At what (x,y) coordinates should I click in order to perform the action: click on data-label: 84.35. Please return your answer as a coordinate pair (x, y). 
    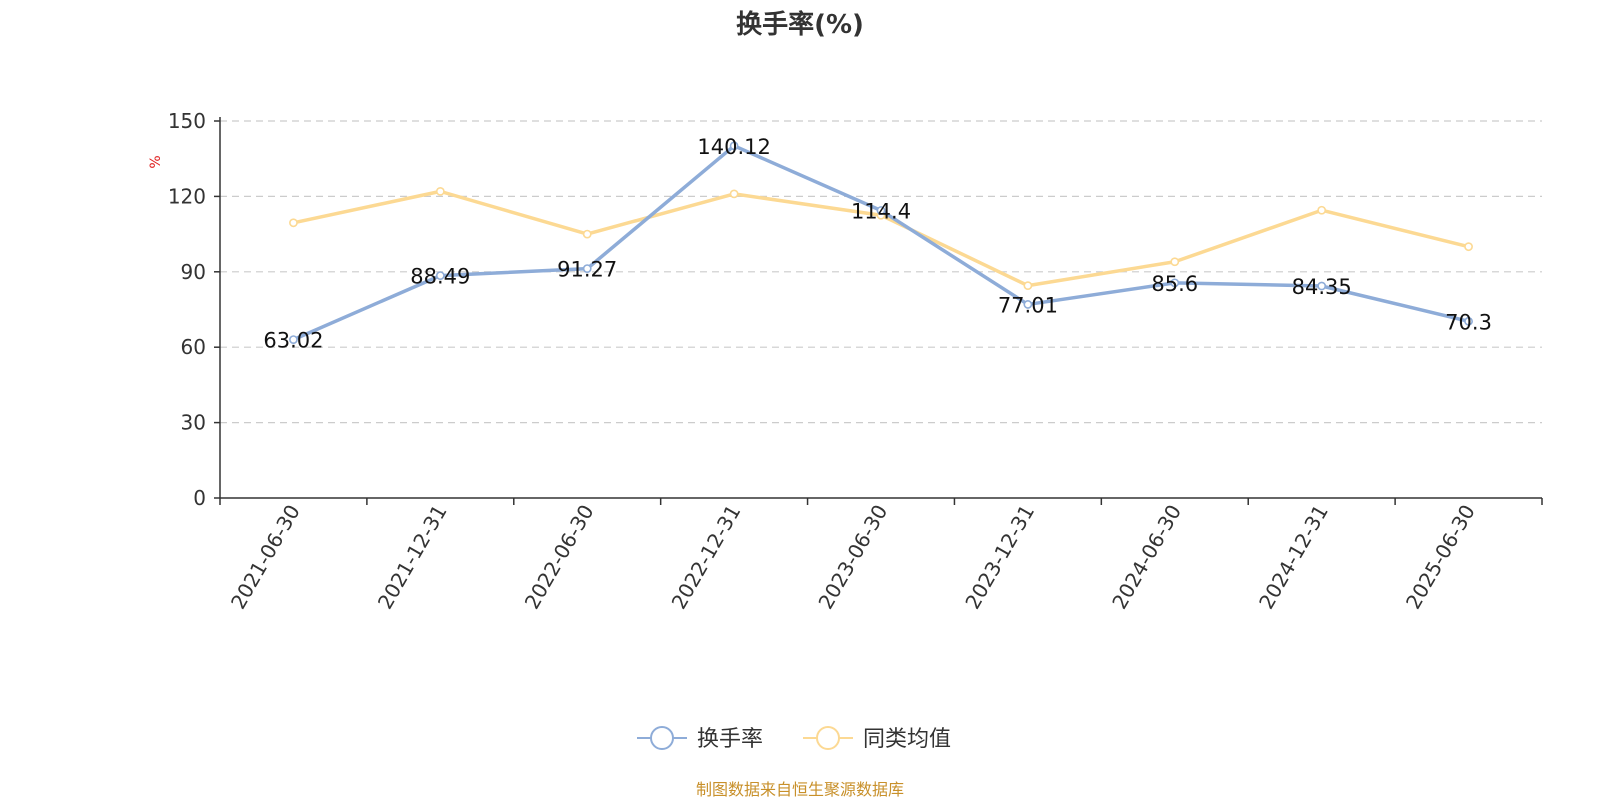
    Looking at the image, I should click on (1322, 287).